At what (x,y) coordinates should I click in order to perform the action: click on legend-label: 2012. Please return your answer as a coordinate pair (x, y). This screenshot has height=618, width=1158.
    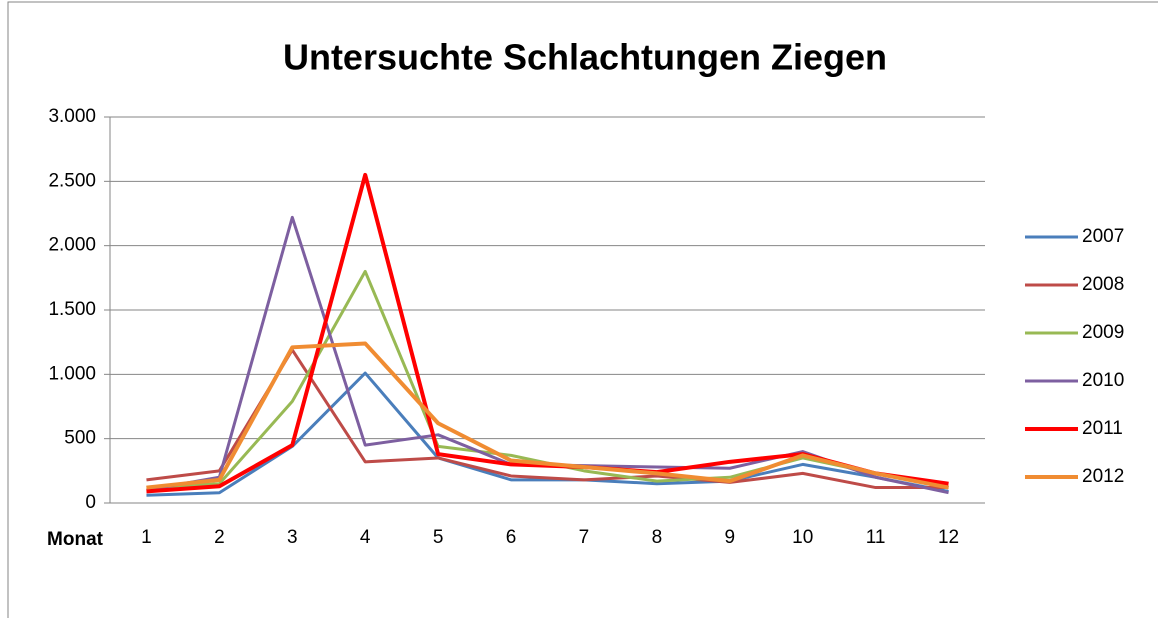
    Looking at the image, I should click on (1103, 476).